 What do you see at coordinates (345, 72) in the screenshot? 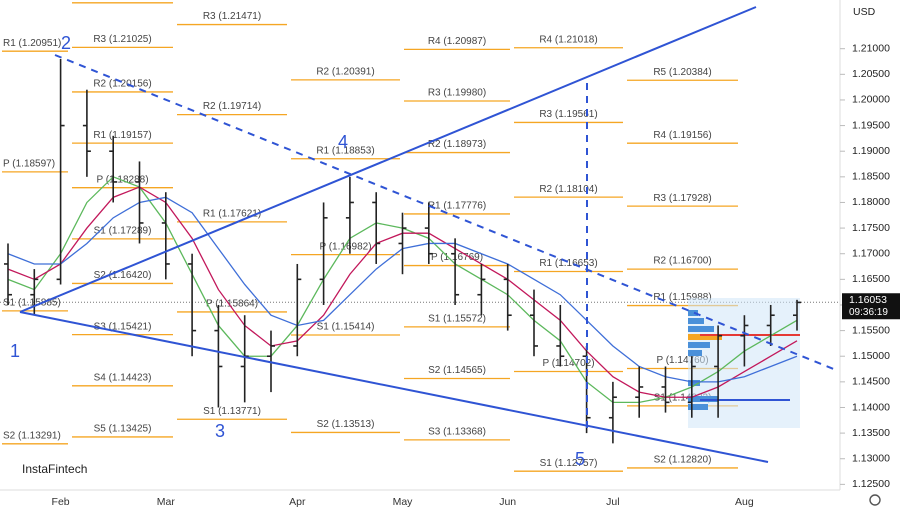
I see `pivot-label: R2 (1.20391)` at bounding box center [345, 72].